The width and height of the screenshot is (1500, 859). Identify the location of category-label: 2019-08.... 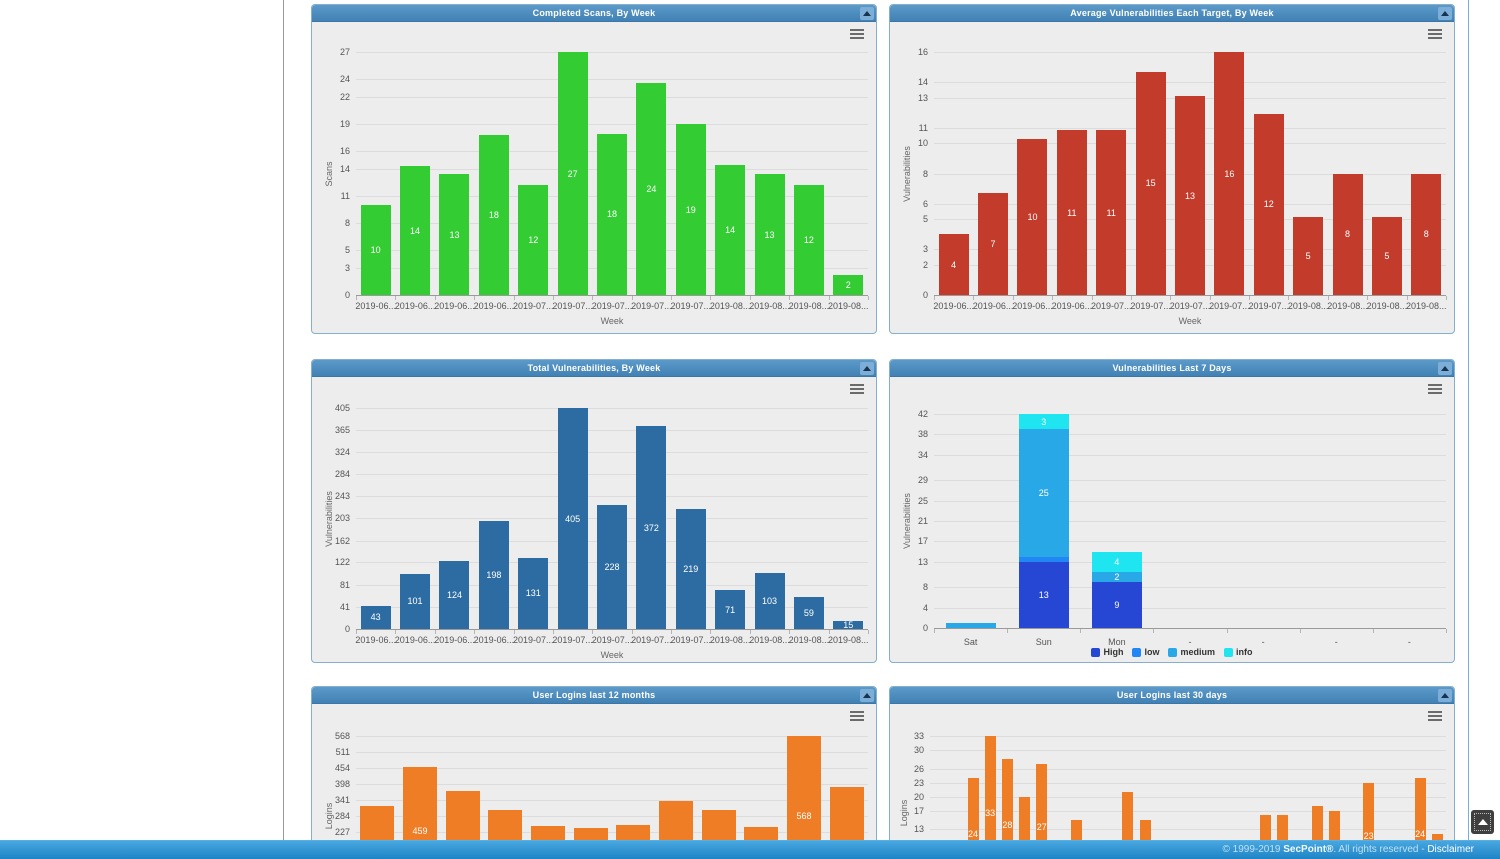
(769, 640).